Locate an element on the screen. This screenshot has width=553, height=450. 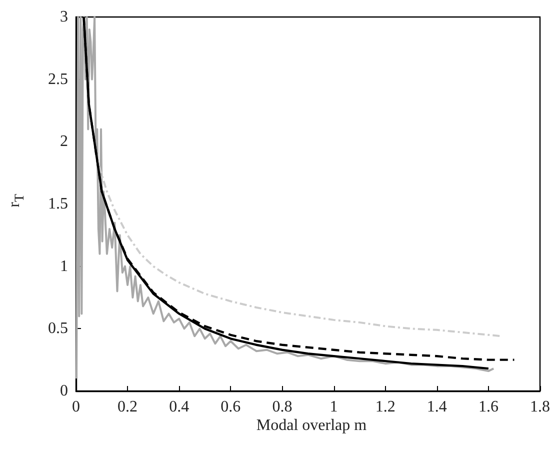
x-tick-label: 1 is located at coordinates (334, 407).